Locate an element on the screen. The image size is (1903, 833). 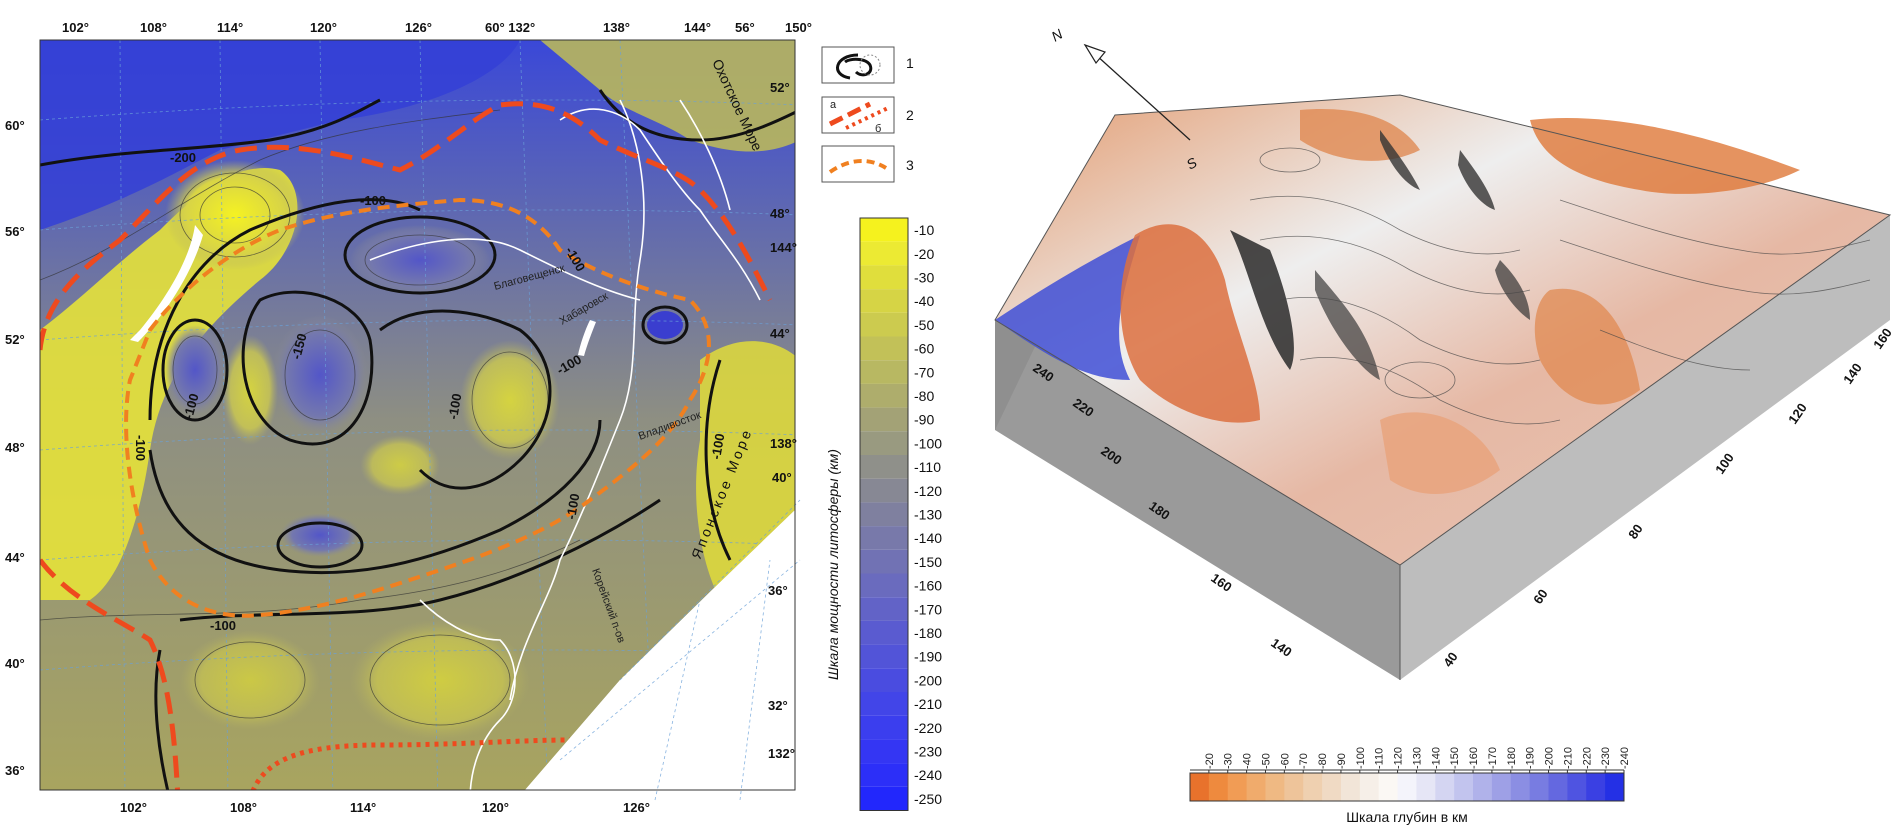
svg-text: 40° is located at coordinates (15, 663).